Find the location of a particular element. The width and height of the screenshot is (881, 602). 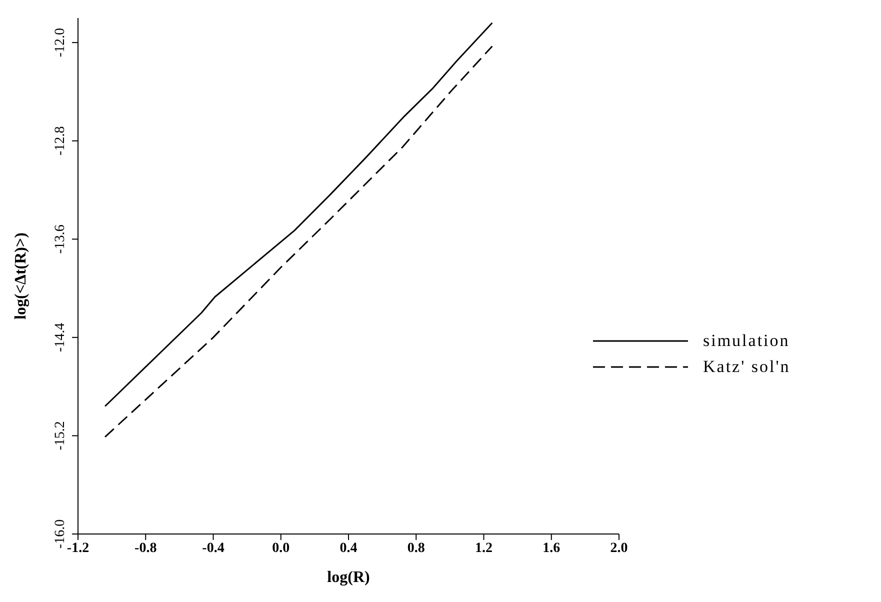

y-tick-label: -14.4 is located at coordinates (60, 337).